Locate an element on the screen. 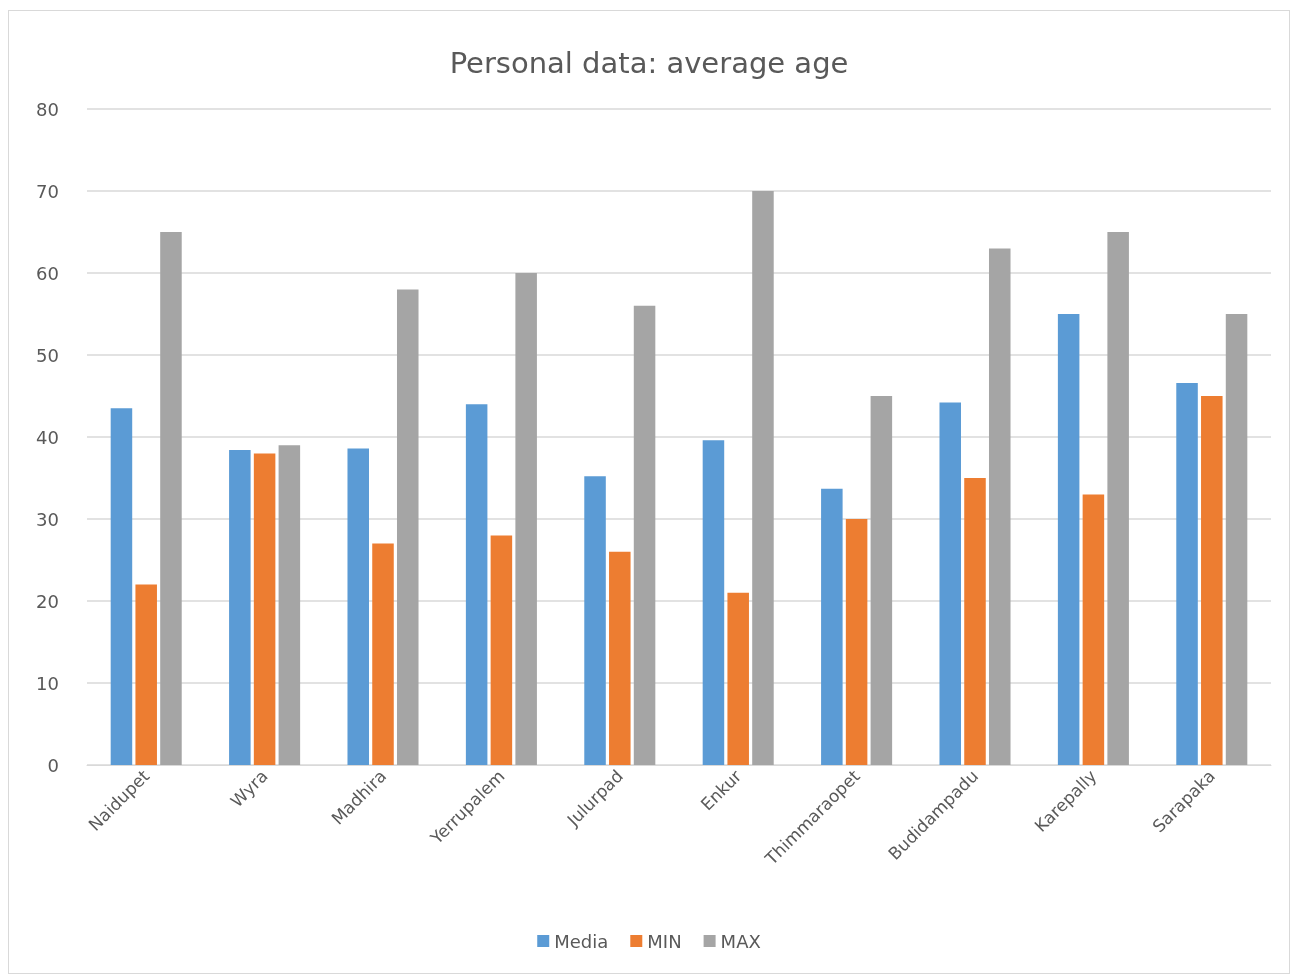 Image resolution: width=1292 pixels, height=978 pixels. y-tick-label: 40 is located at coordinates (47, 437).